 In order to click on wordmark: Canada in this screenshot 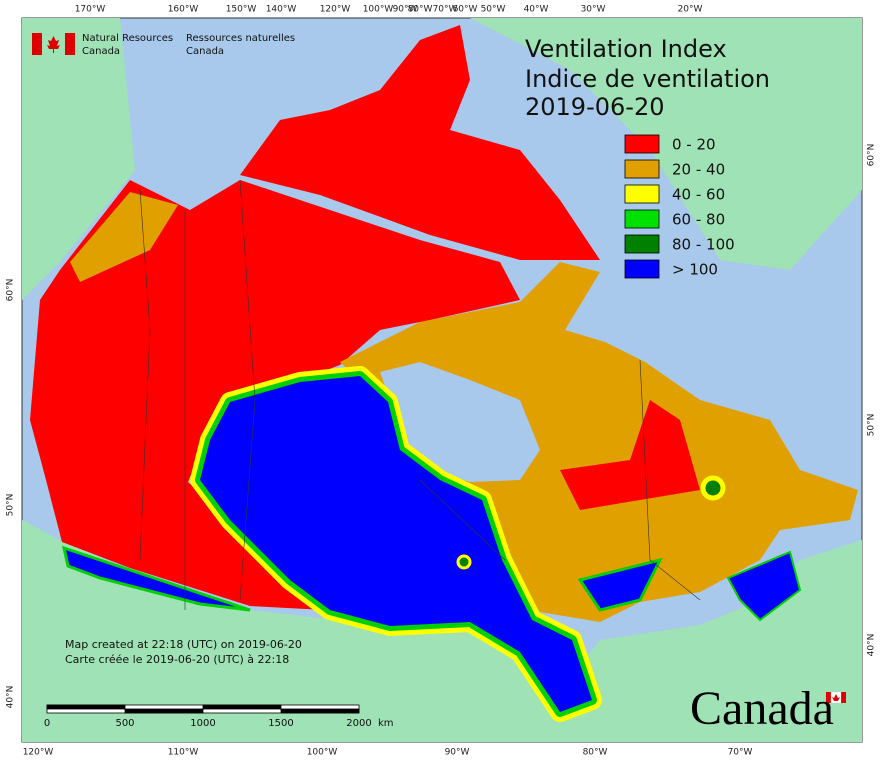, I will do `click(762, 708)`.